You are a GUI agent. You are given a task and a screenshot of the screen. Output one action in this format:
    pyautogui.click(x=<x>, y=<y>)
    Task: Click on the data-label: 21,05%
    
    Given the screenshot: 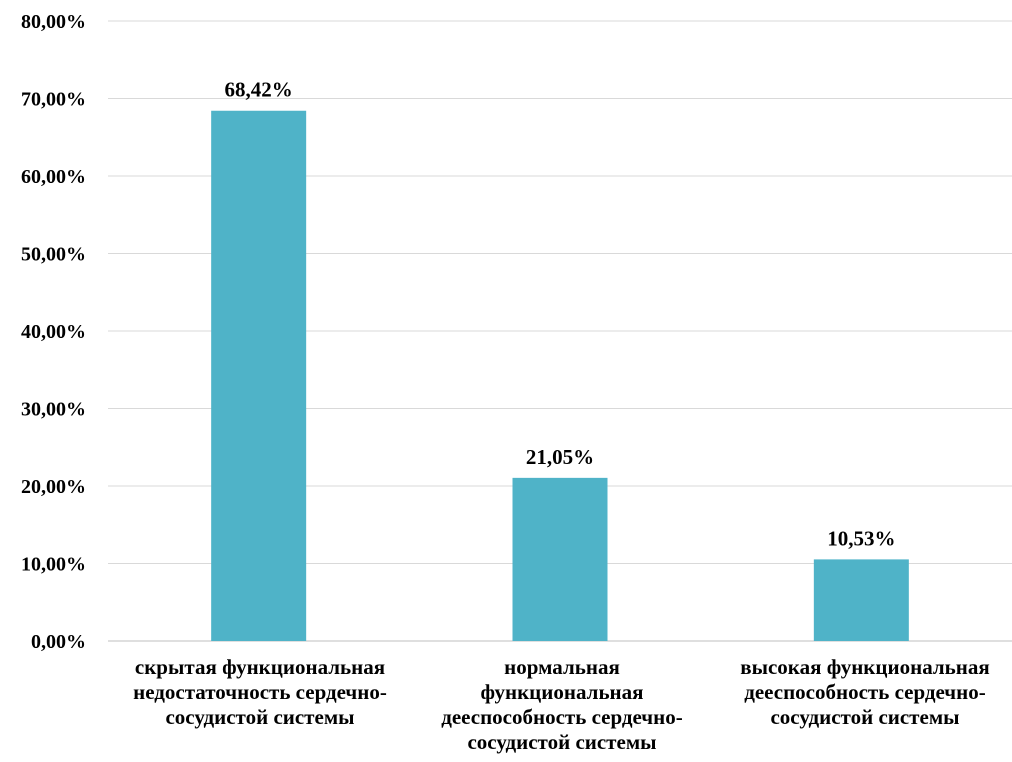 What is the action you would take?
    pyautogui.click(x=560, y=457)
    